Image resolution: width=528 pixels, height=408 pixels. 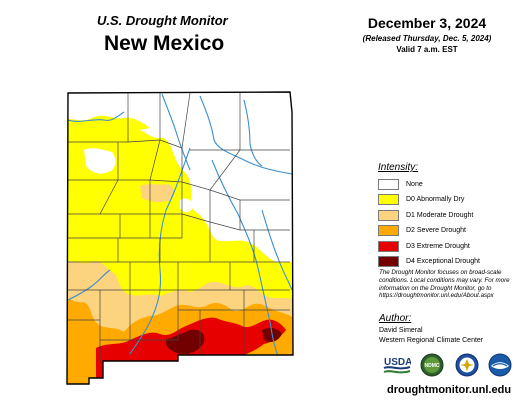 I want to click on canadian-river, so click(x=246, y=135).